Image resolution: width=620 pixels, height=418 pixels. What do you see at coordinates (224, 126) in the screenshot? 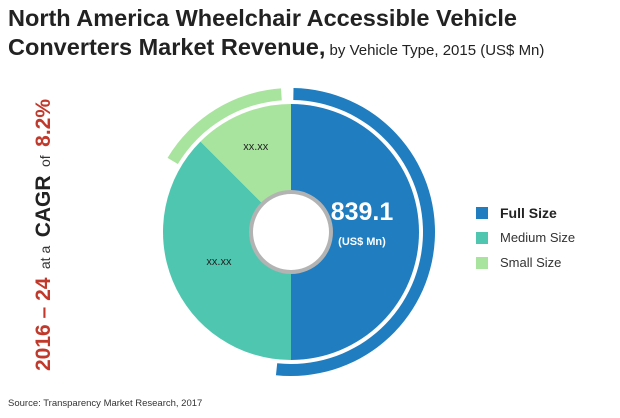
I see `outer-arc-small-size` at bounding box center [224, 126].